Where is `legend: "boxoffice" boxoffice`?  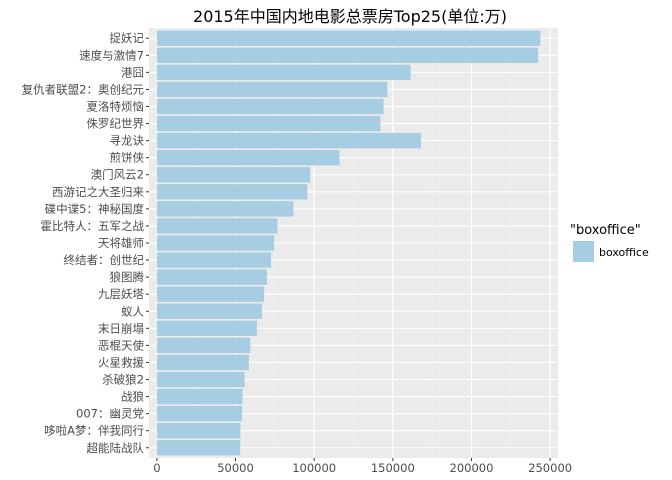 legend: "boxoffice" boxoffice is located at coordinates (609, 242).